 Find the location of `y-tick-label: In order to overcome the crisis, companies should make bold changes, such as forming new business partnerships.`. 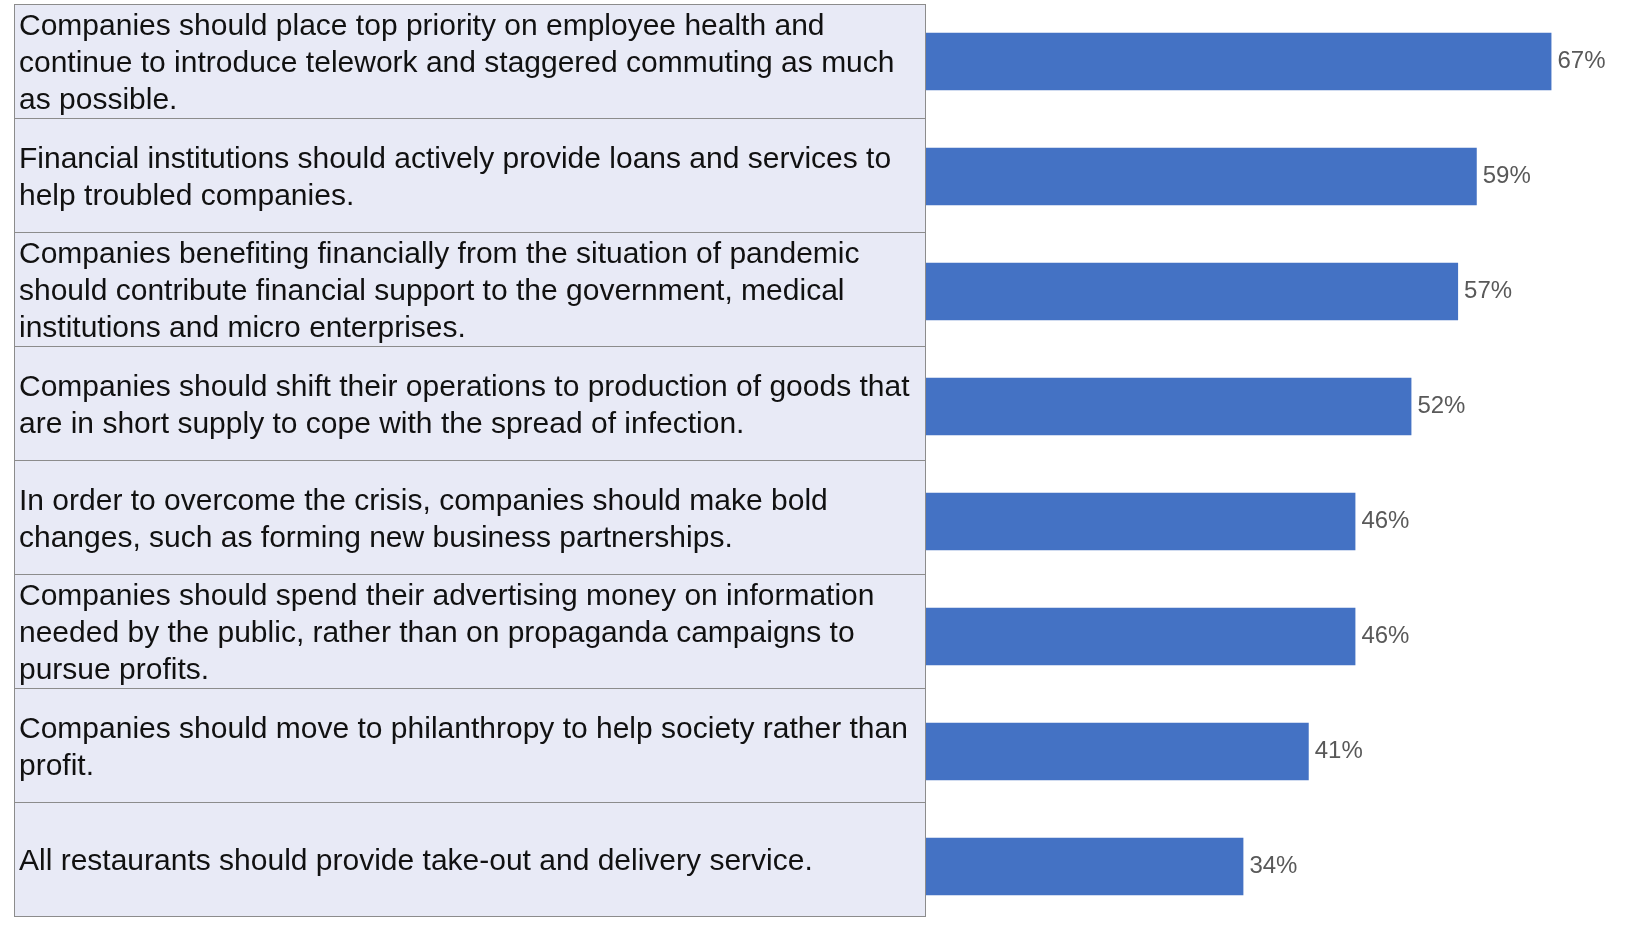

y-tick-label: In order to overcome the crisis, companies should make bold changes, such as forming new business partnerships. is located at coordinates (470, 517).